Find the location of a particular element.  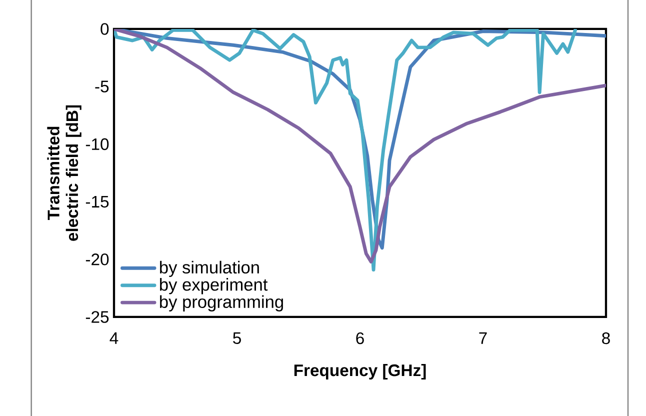

y-tick-label: -15 is located at coordinates (97, 202).